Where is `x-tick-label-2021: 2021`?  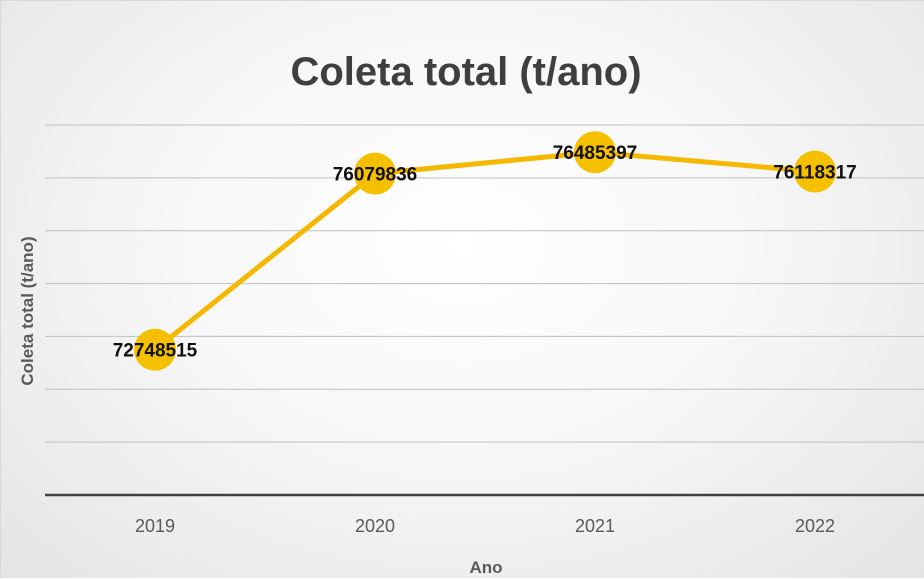
x-tick-label-2021: 2021 is located at coordinates (595, 526).